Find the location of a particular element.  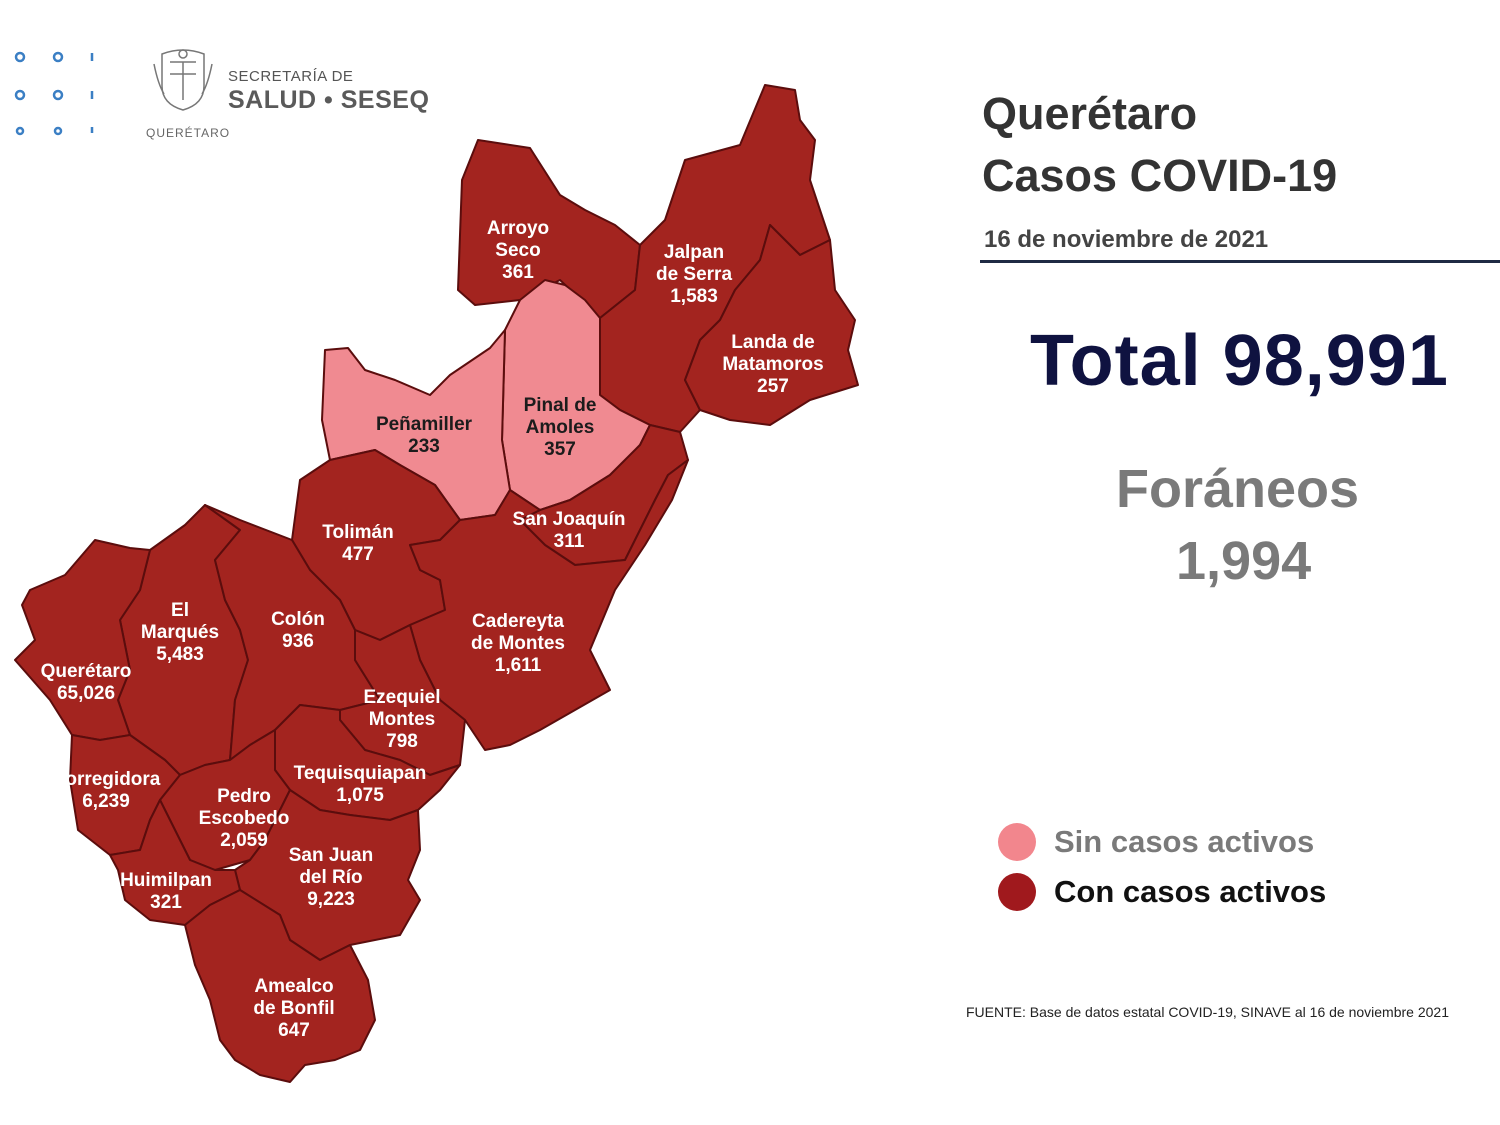

title-line1: Querétaro is located at coordinates (1090, 113).